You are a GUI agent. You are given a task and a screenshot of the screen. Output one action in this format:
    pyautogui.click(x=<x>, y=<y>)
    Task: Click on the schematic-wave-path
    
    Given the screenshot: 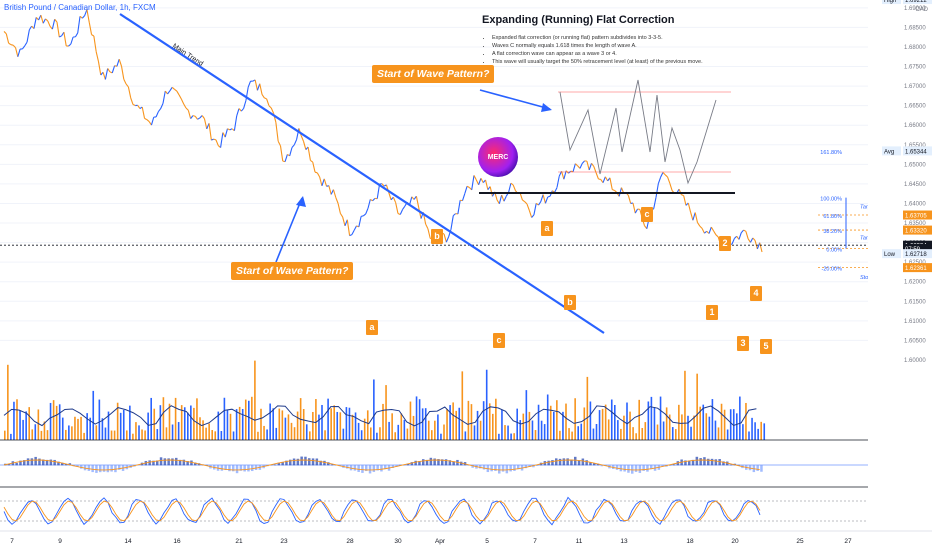 What is the action you would take?
    pyautogui.click(x=638, y=132)
    